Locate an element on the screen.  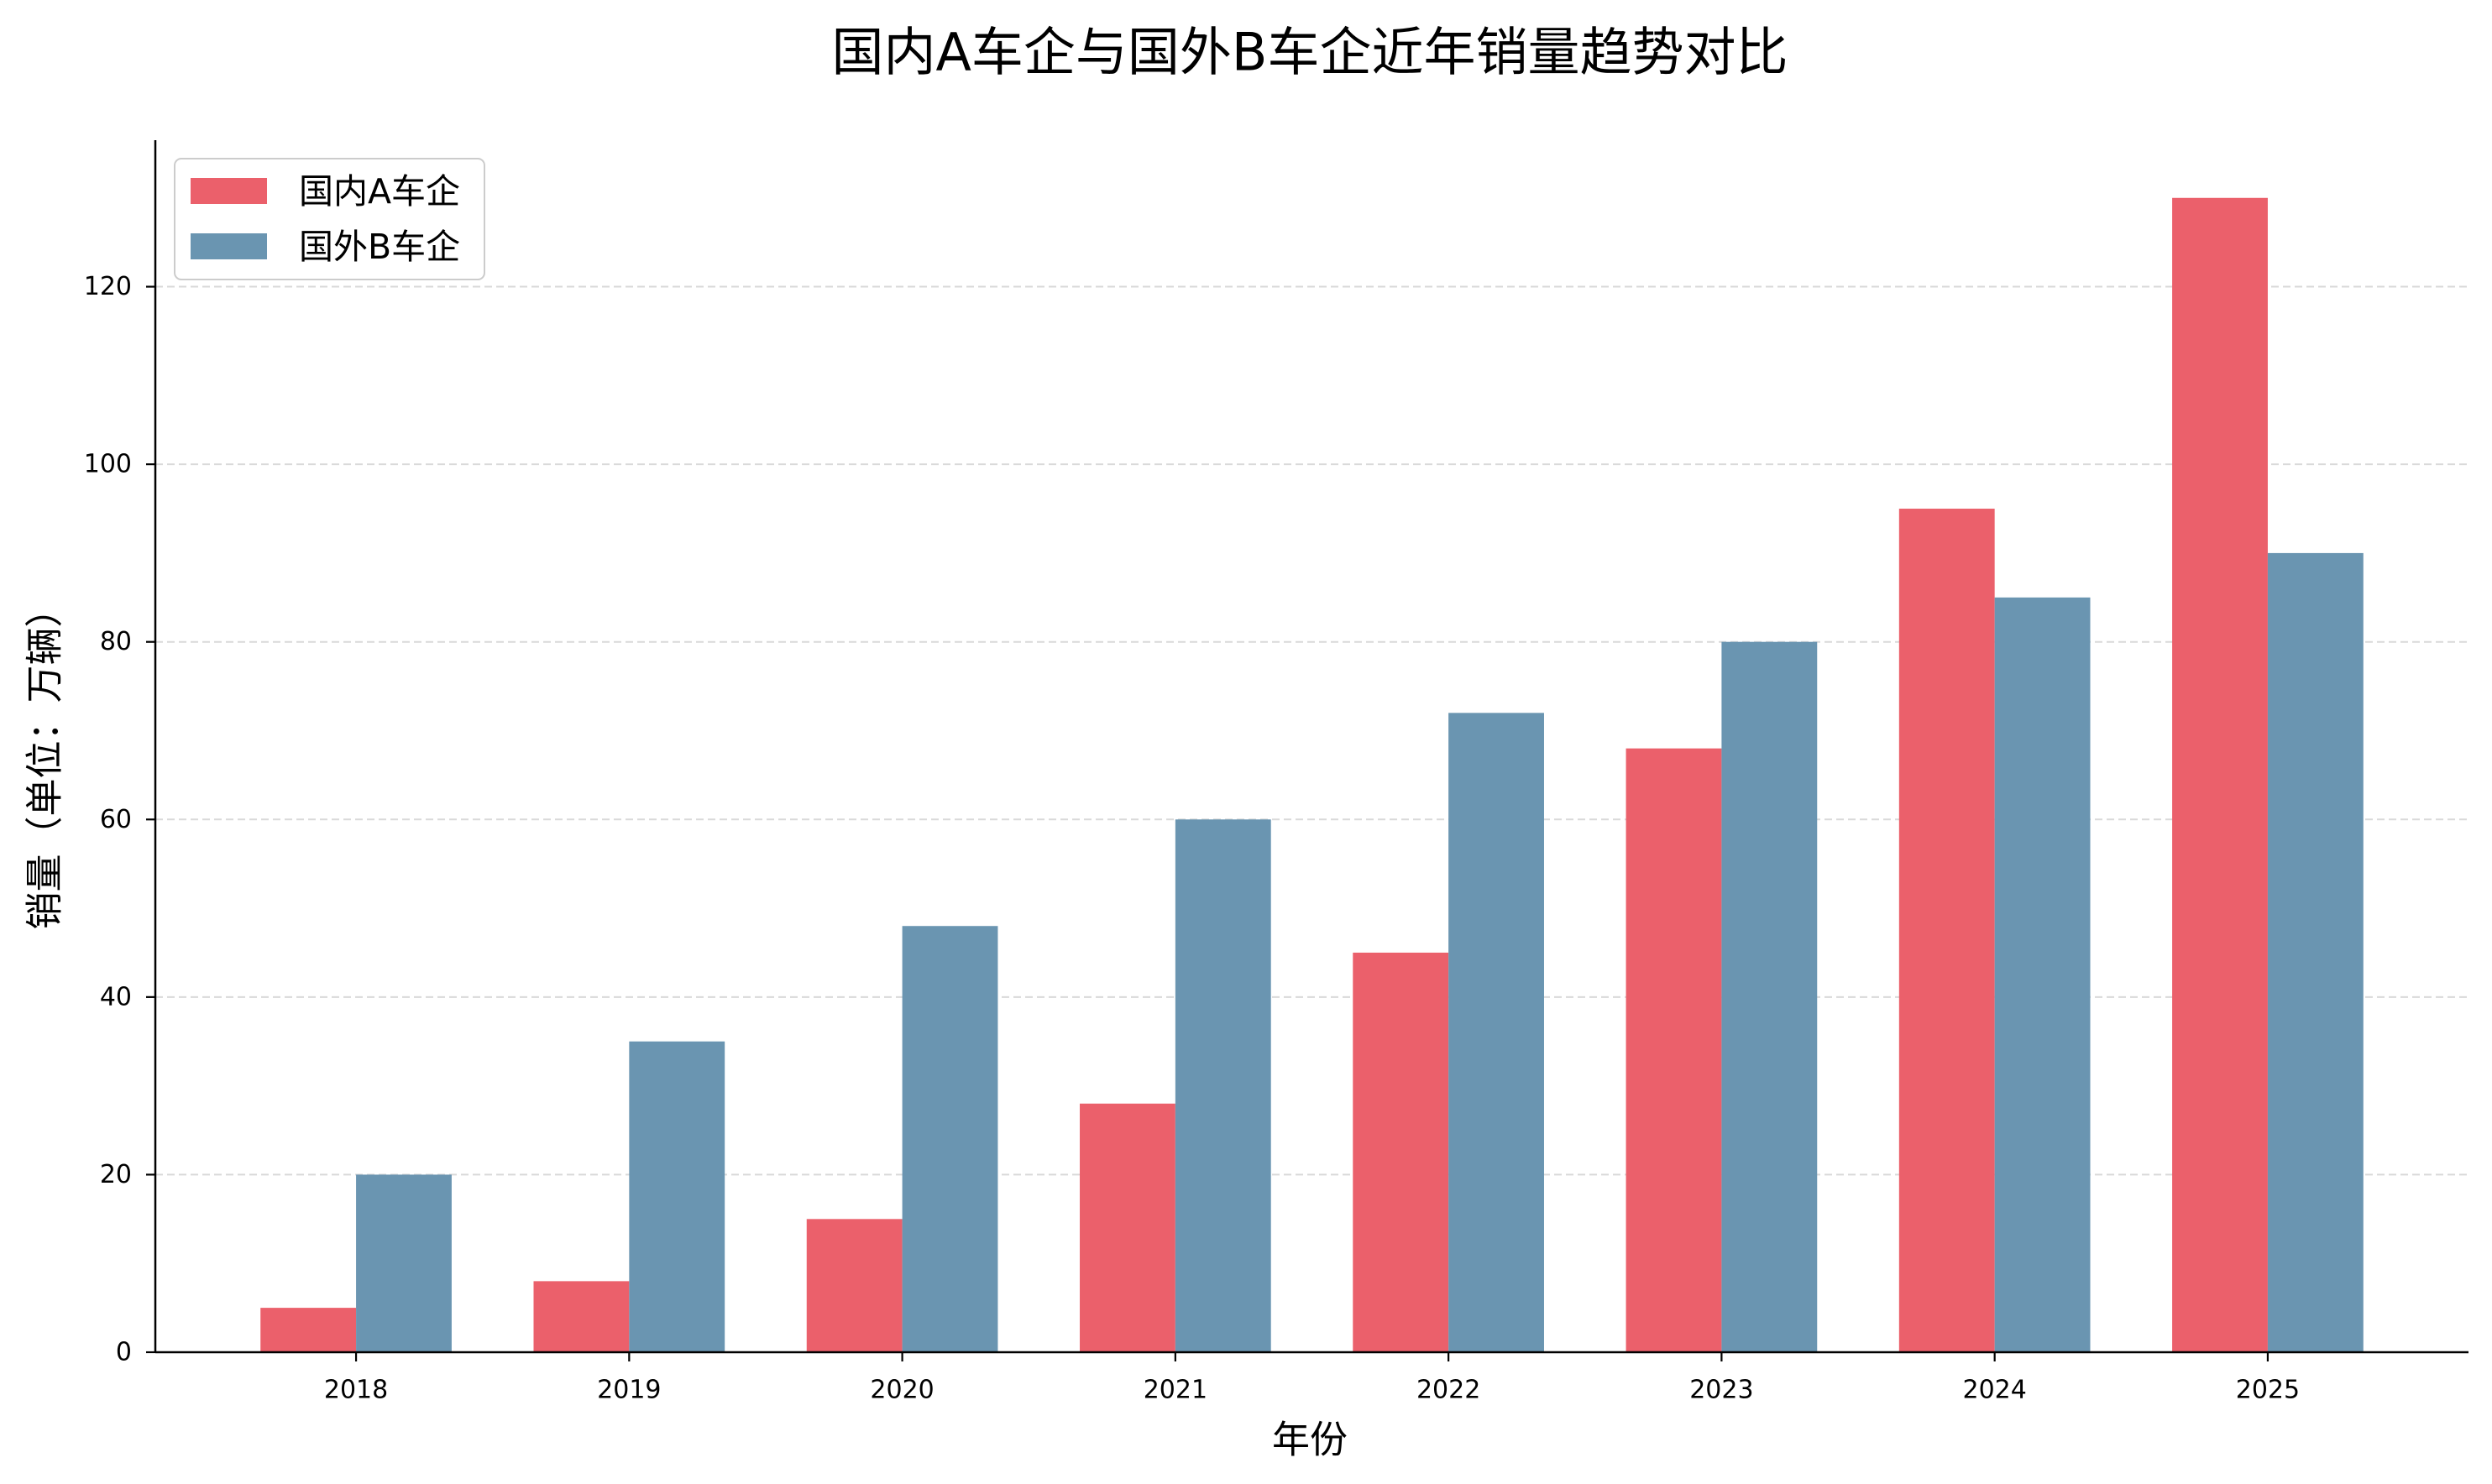
bar-series1-2021 is located at coordinates (1127, 1227).